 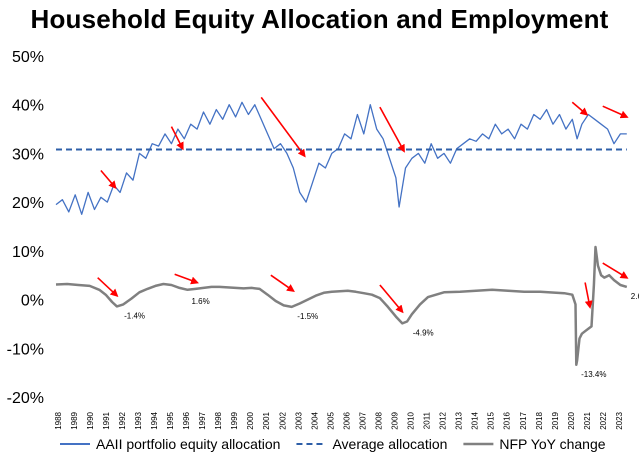 What do you see at coordinates (346, 420) in the screenshot?
I see `x-tick-label: 2006` at bounding box center [346, 420].